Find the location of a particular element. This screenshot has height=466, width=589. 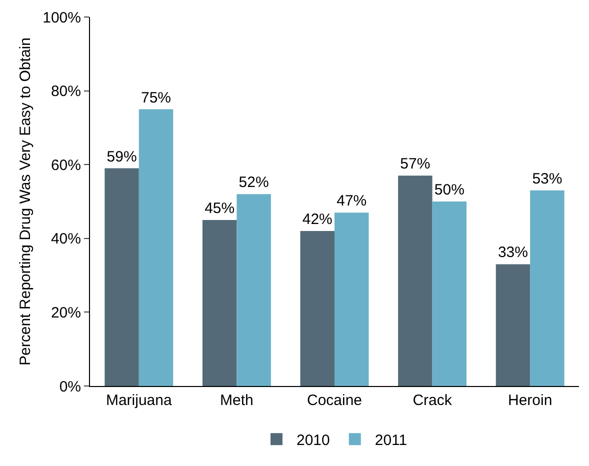

data-label: 50% is located at coordinates (449, 190).